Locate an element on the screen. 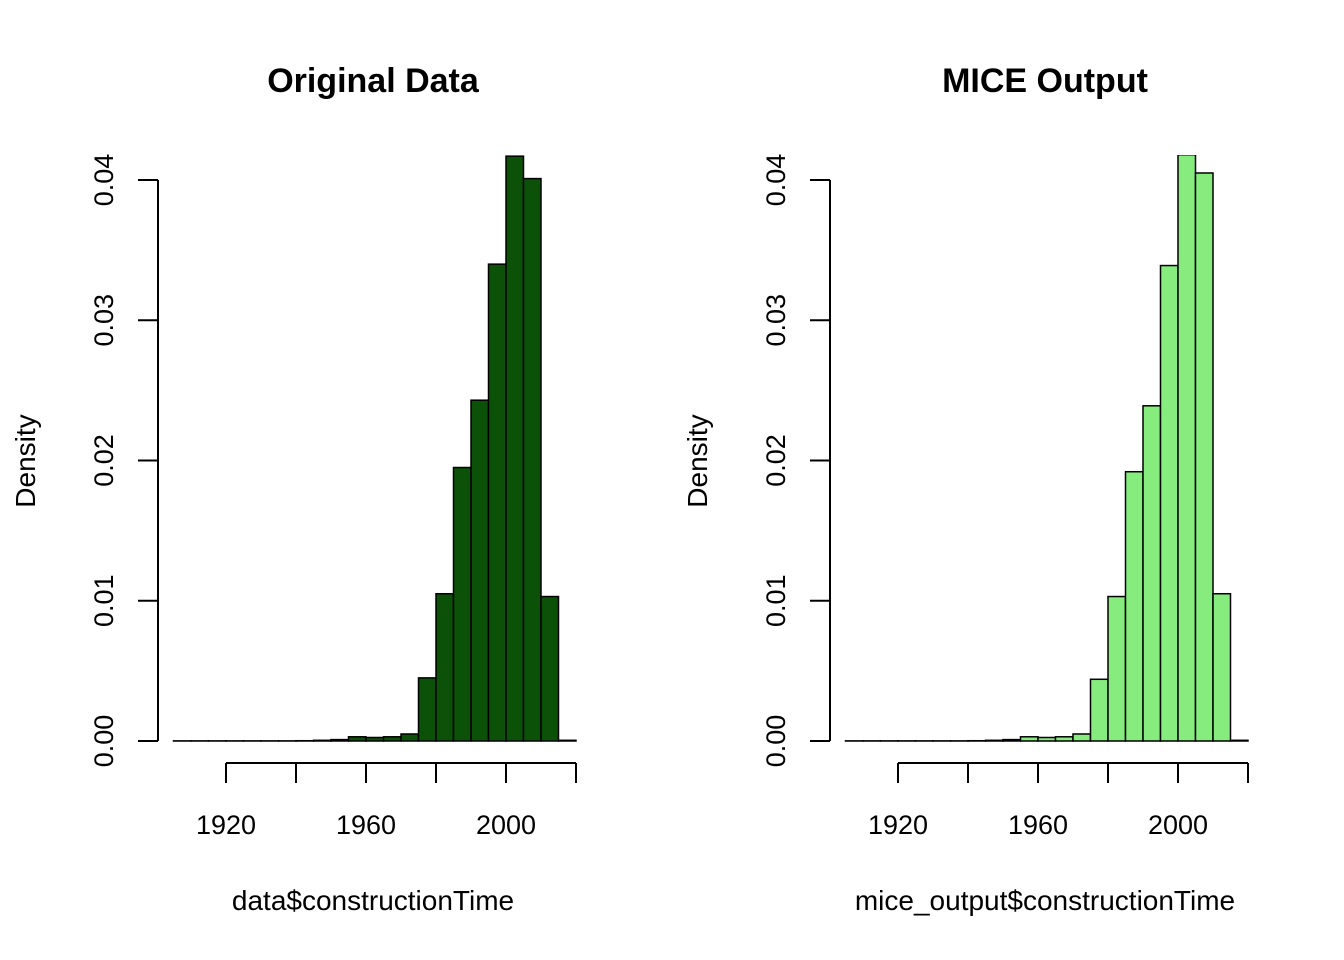  chart-title: Original Data is located at coordinates (373, 81).